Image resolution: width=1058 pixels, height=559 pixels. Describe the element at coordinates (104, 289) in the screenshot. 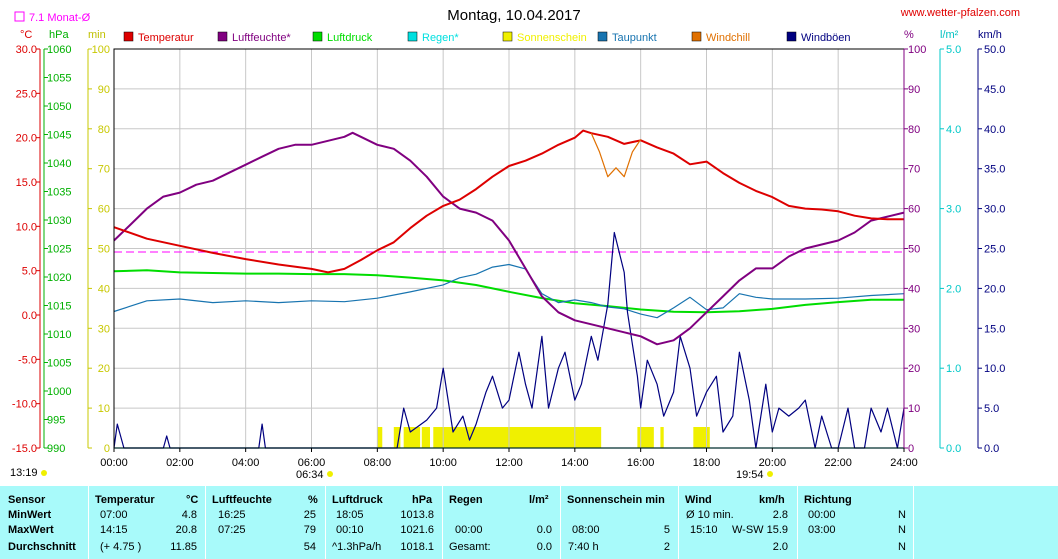

I see `sunshine-tick-label: 40` at that location.